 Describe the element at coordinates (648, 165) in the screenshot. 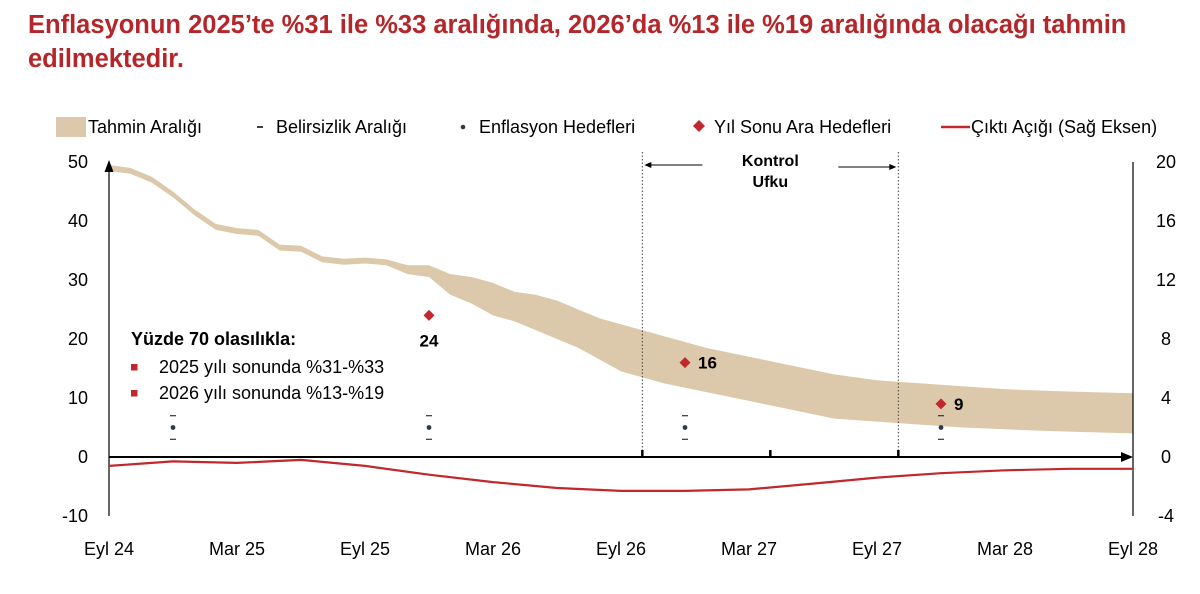

I see `control-horizon-arrowhead-left` at that location.